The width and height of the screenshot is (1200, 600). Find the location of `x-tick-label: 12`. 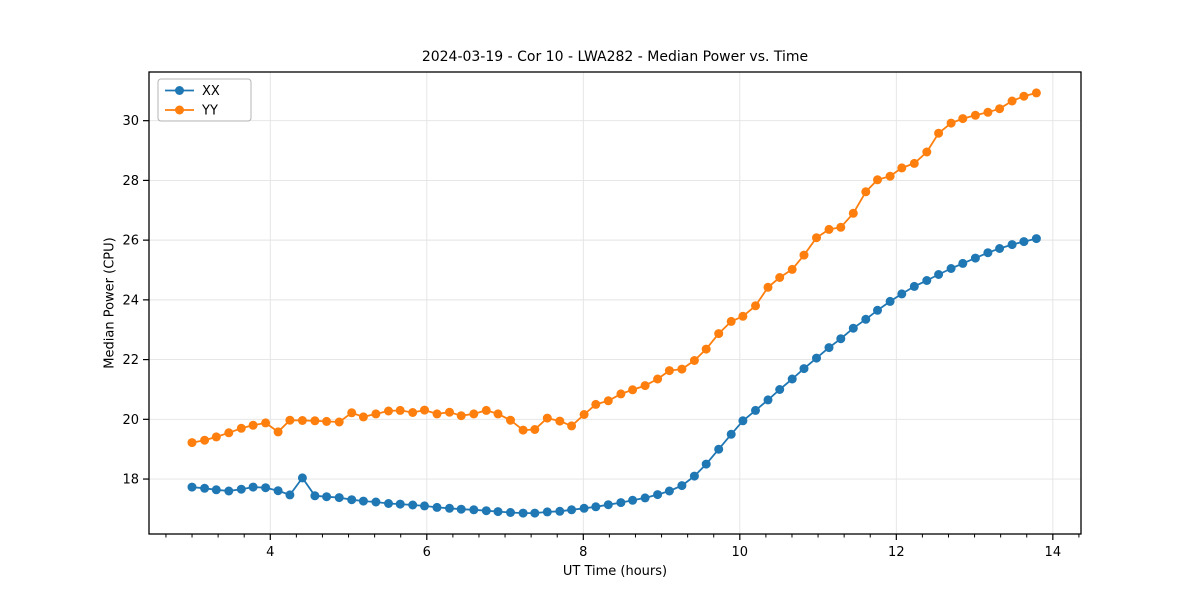

x-tick-label: 12 is located at coordinates (896, 552).